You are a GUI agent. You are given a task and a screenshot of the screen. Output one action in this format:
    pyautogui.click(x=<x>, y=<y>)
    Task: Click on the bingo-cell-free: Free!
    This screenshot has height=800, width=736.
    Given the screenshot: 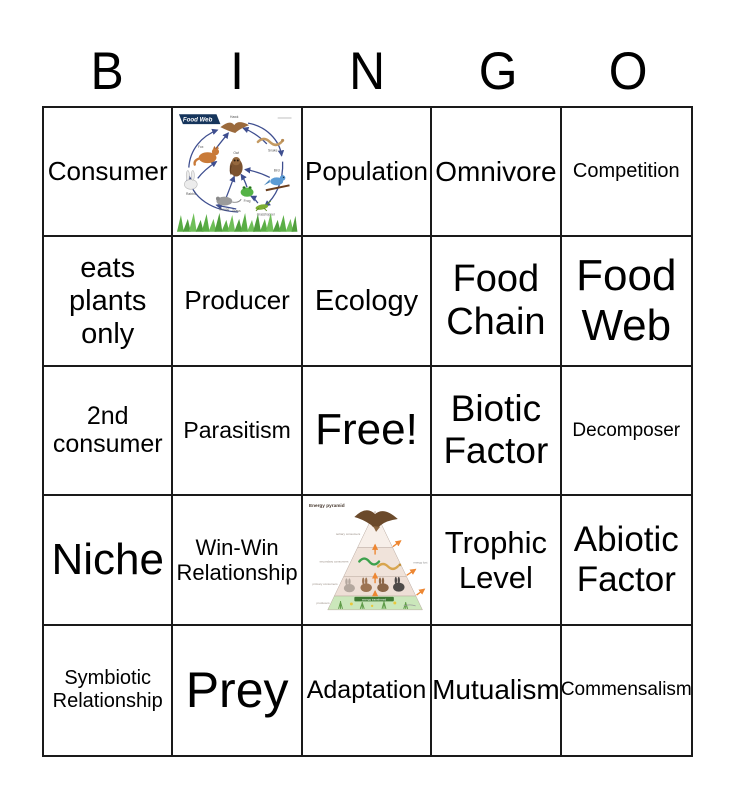 What is the action you would take?
    pyautogui.click(x=367, y=431)
    